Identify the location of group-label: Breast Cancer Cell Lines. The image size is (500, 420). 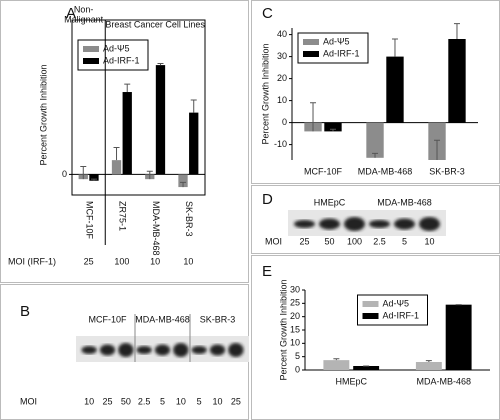
(155, 24).